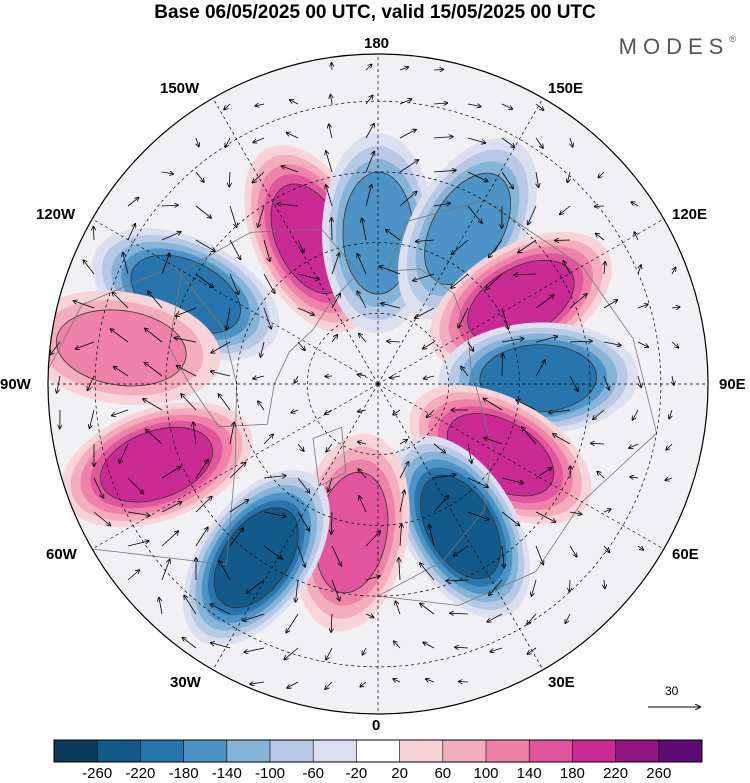 The width and height of the screenshot is (750, 783). Describe the element at coordinates (561, 682) in the screenshot. I see `lon-label-30e: 30E` at that location.